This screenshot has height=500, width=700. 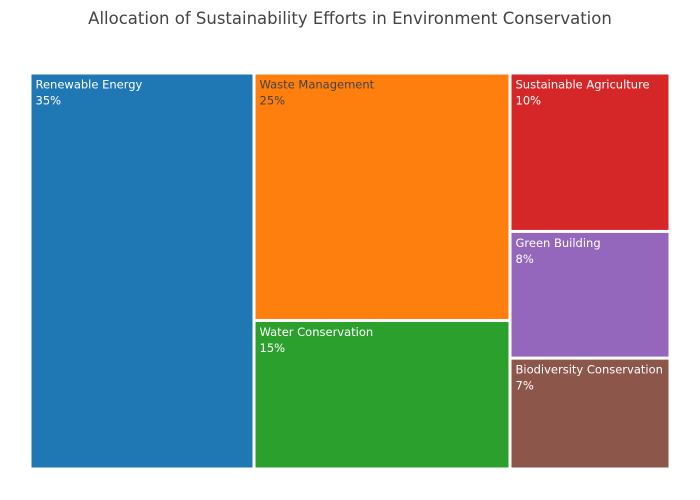 What do you see at coordinates (273, 348) in the screenshot?
I see `tile-value-water-conservation: 15%` at bounding box center [273, 348].